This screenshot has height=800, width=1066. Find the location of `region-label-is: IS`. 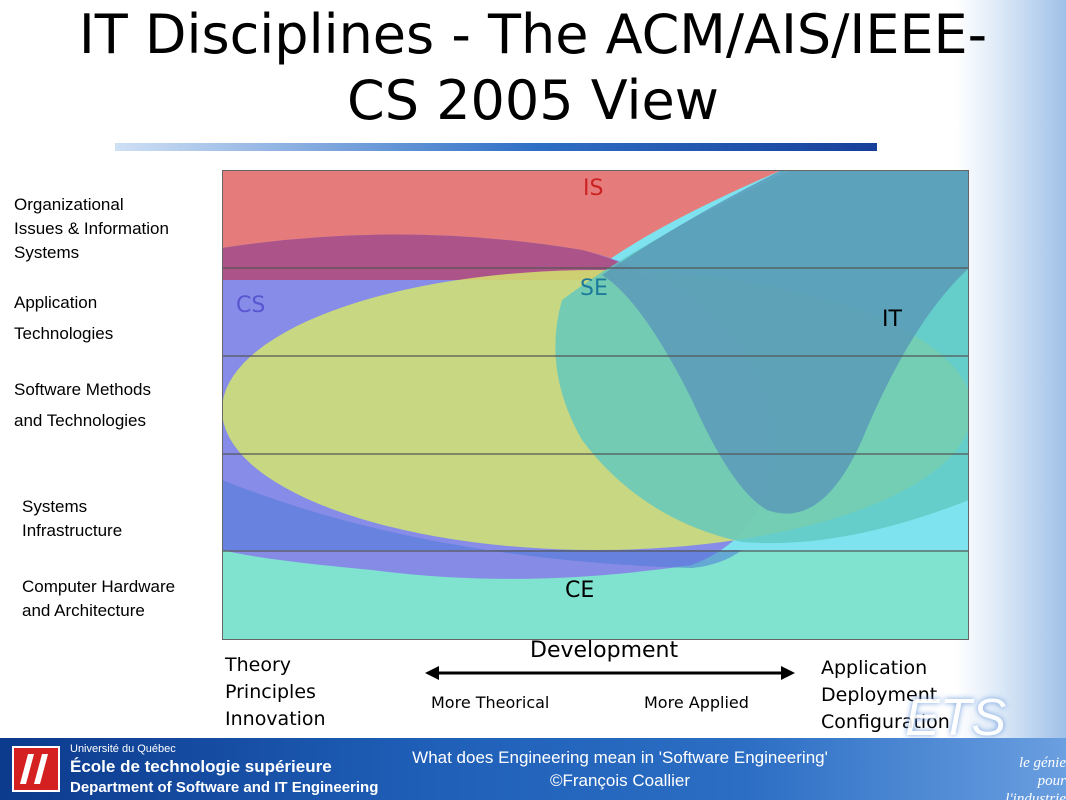

region-label-is: IS is located at coordinates (593, 188).